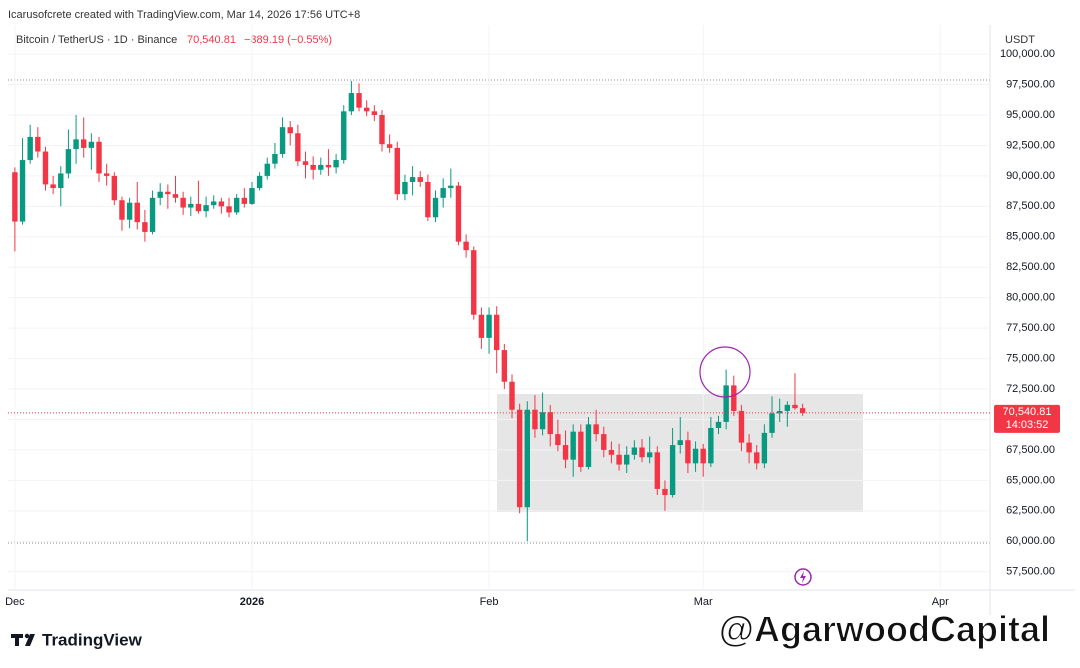 Image resolution: width=1080 pixels, height=668 pixels. Describe the element at coordinates (1027, 425) in the screenshot. I see `countdown: 14:03:52` at that location.